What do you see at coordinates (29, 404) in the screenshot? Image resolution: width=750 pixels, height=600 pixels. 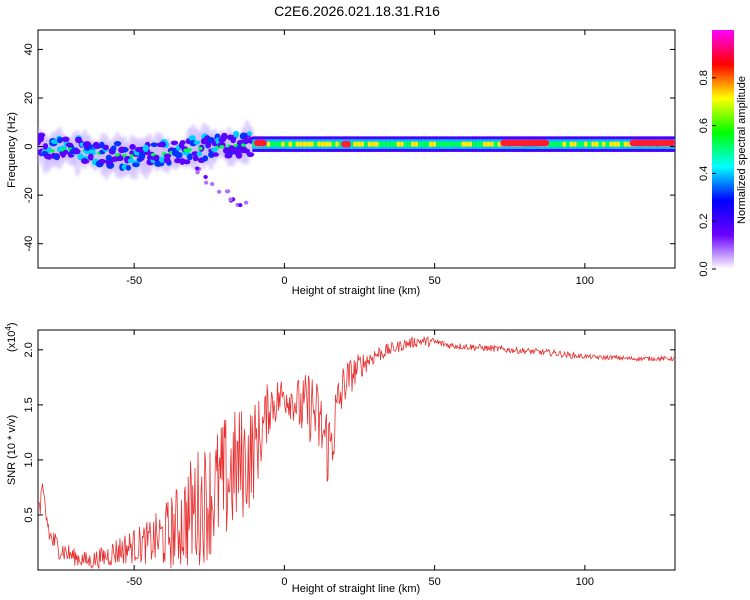 I see `snr-y-tick-label: 1.5` at bounding box center [29, 404].